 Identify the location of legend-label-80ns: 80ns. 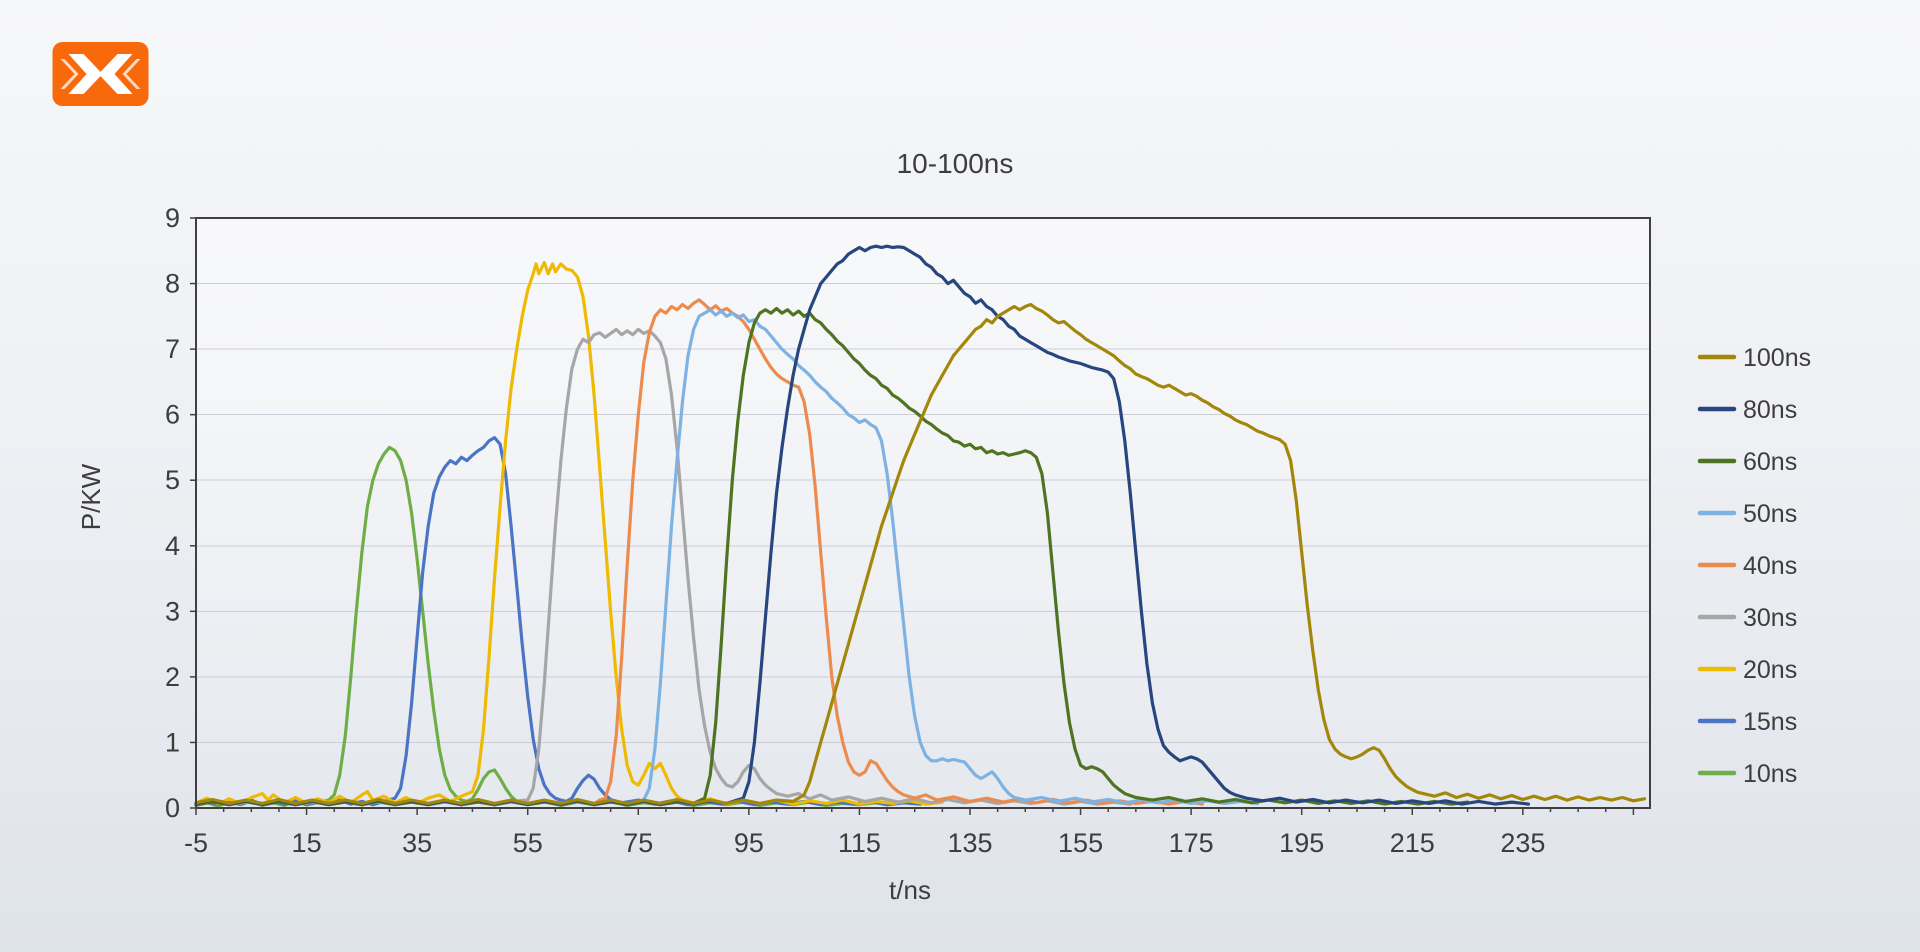
(1770, 410).